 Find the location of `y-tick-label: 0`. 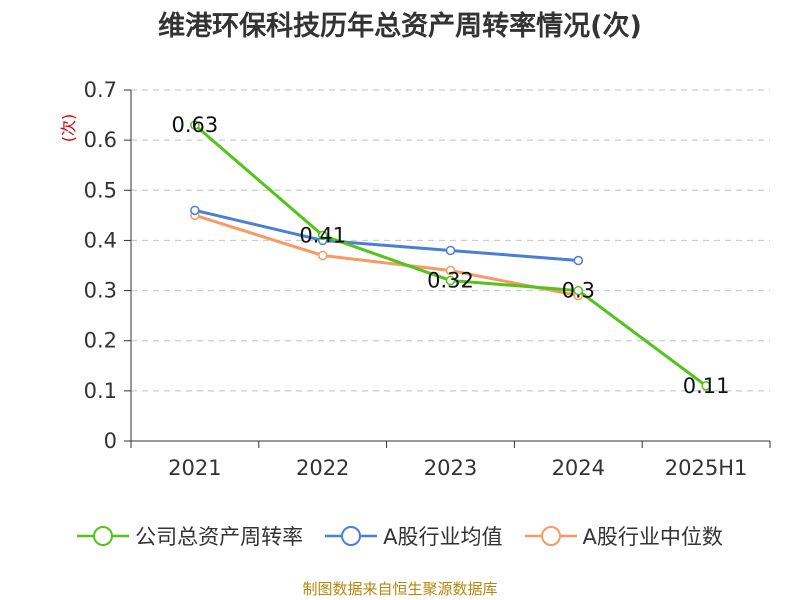

y-tick-label: 0 is located at coordinates (110, 441).